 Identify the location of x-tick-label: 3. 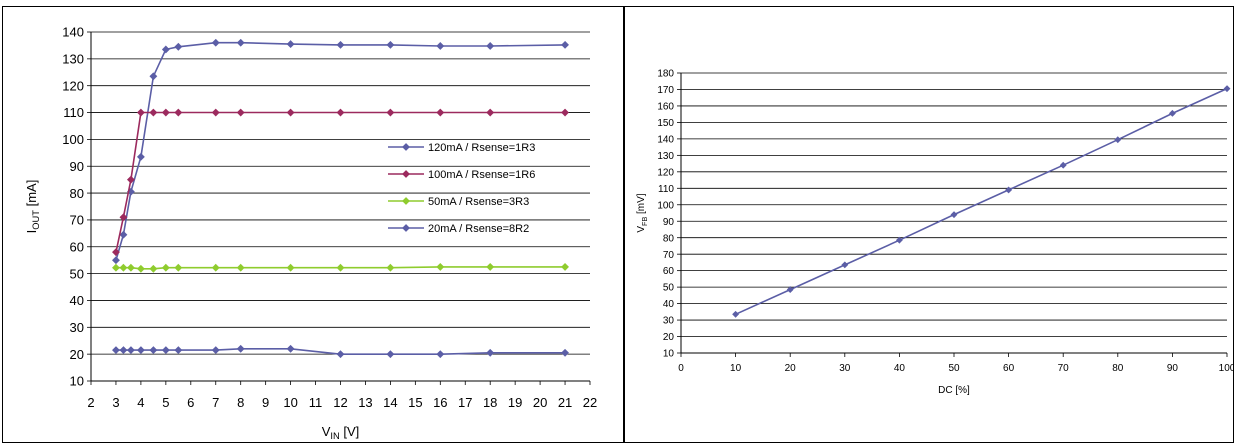
(115, 402).